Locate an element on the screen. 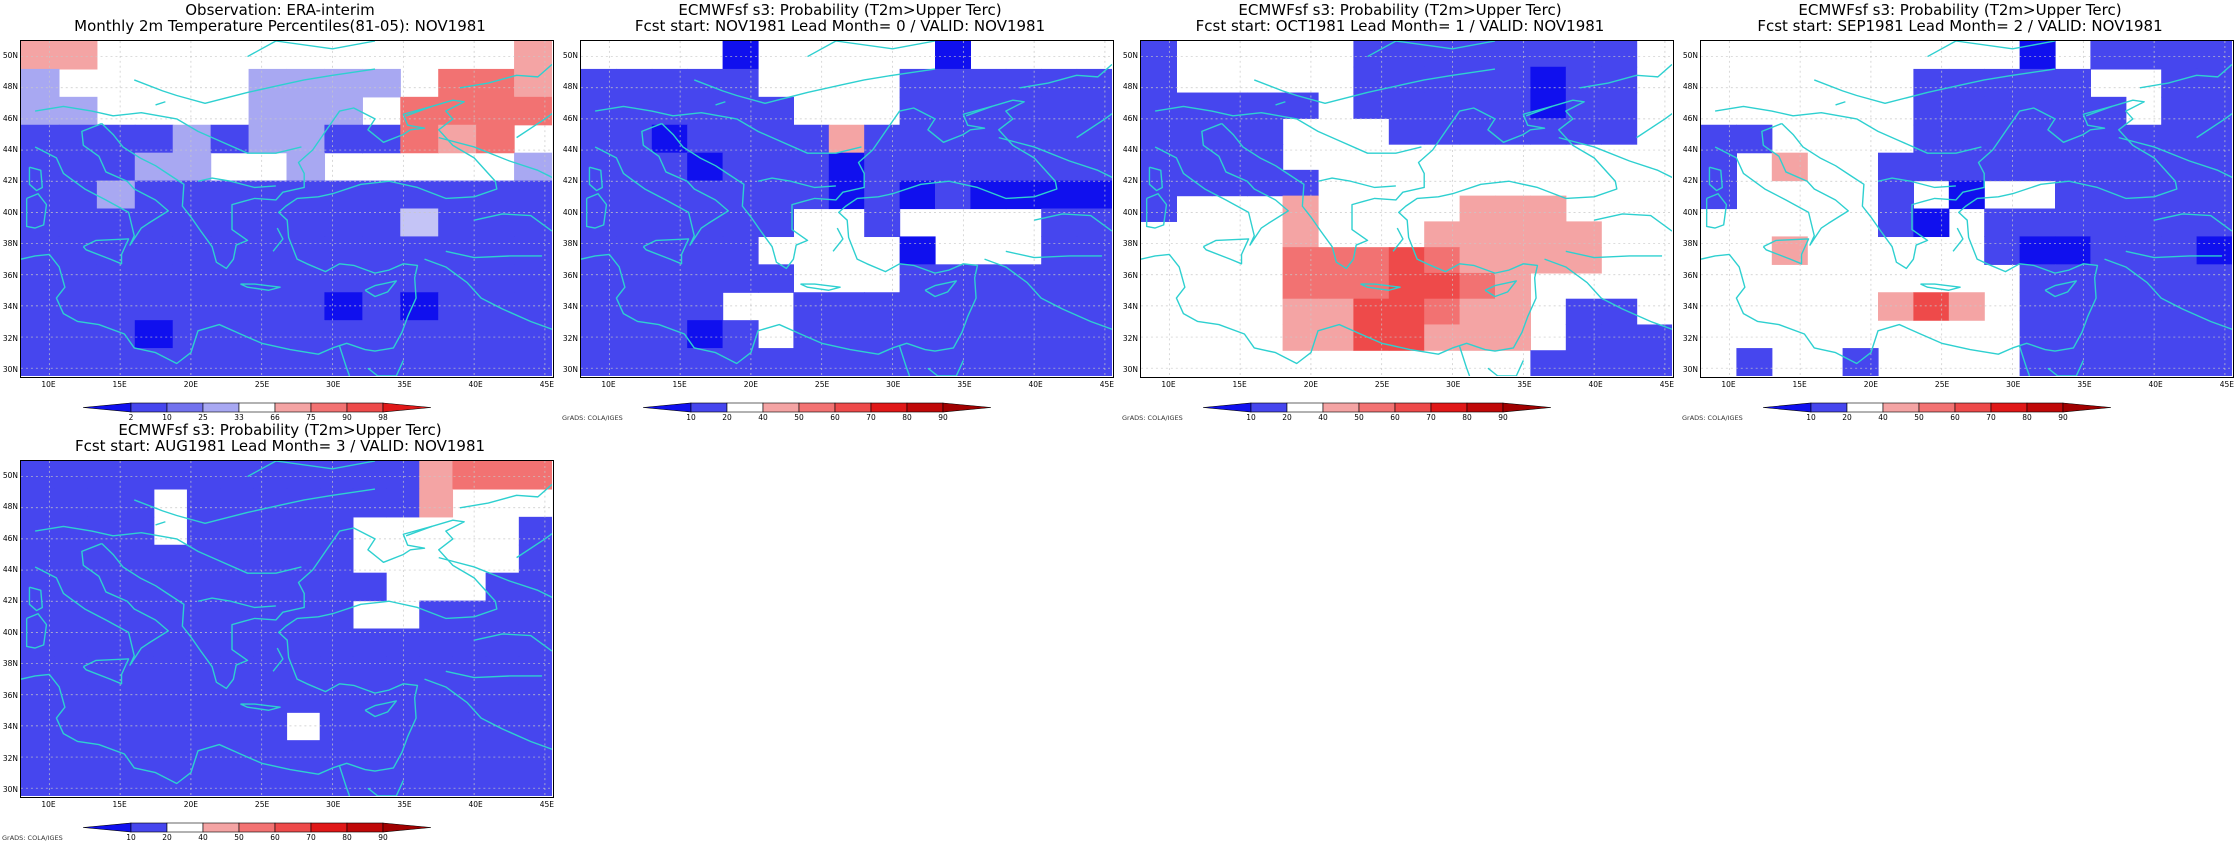 The image size is (2240, 842). shaded-cells is located at coordinates (846, 208).